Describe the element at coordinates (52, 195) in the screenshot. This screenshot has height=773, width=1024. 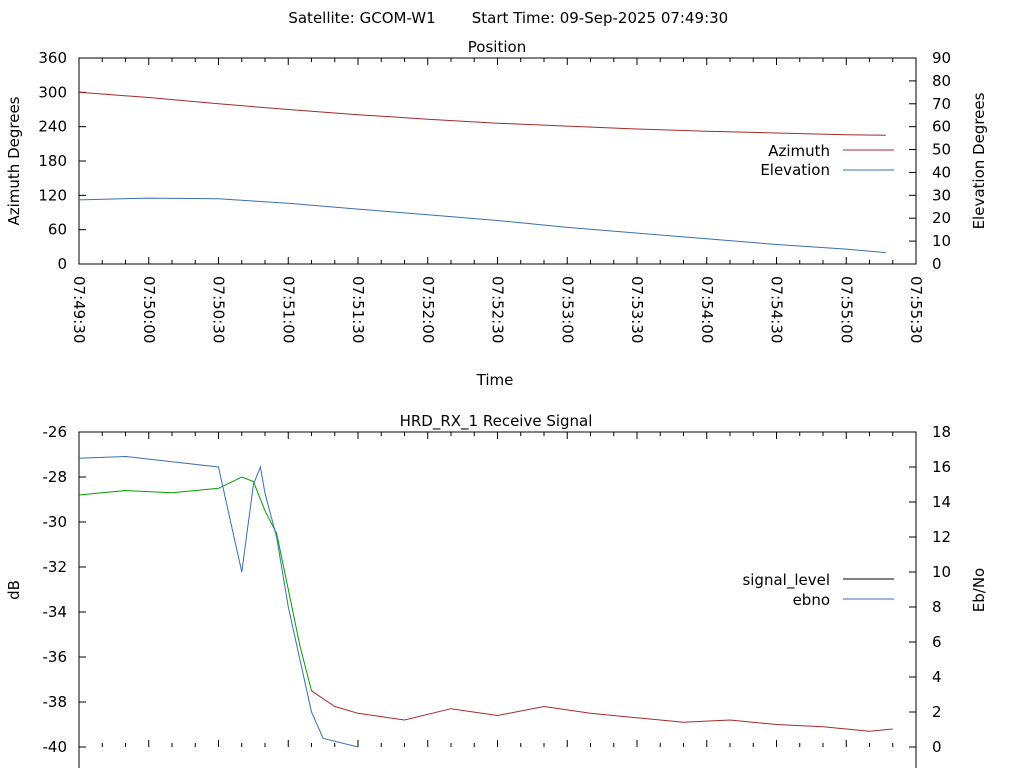
I see `y-tick-label: 120` at that location.